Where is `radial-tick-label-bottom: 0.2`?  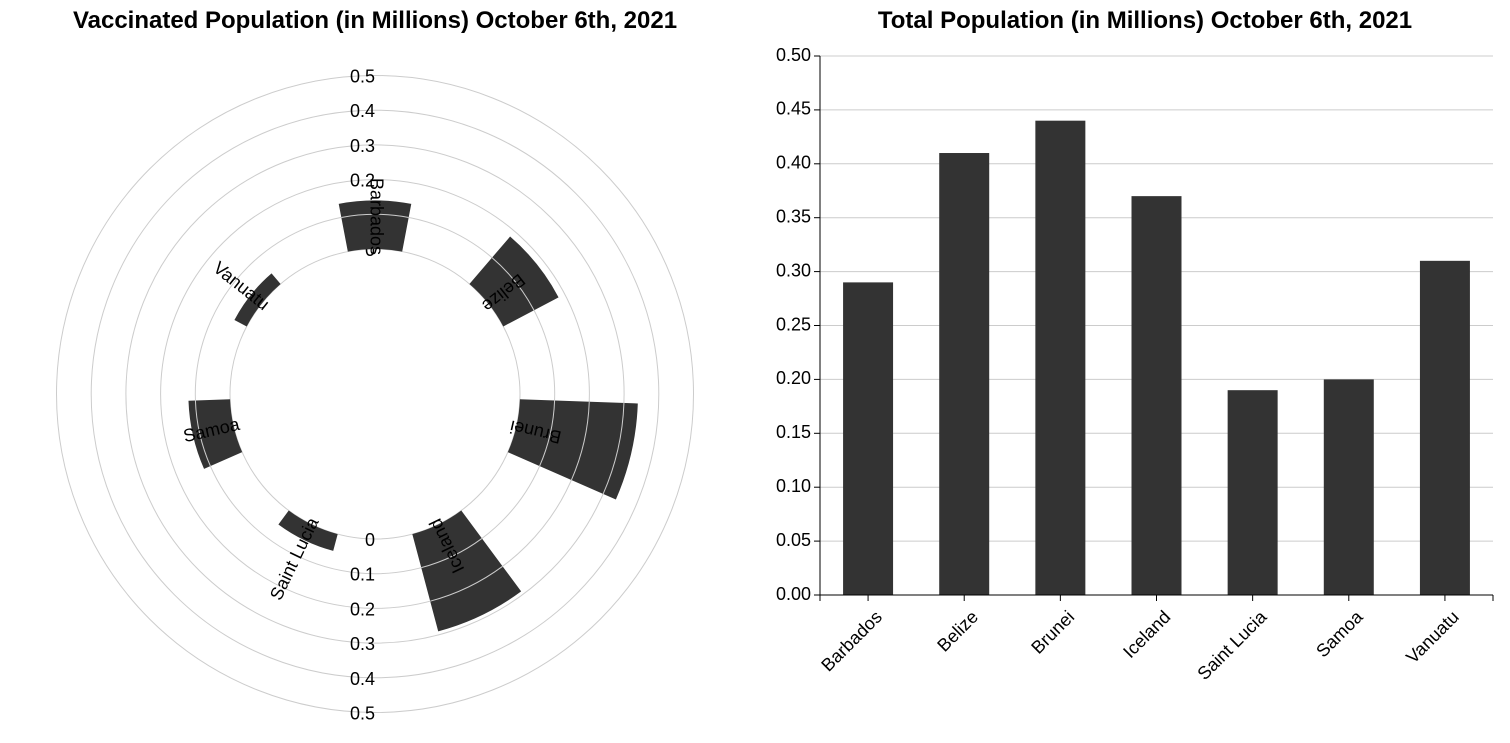 radial-tick-label-bottom: 0.2 is located at coordinates (362, 609).